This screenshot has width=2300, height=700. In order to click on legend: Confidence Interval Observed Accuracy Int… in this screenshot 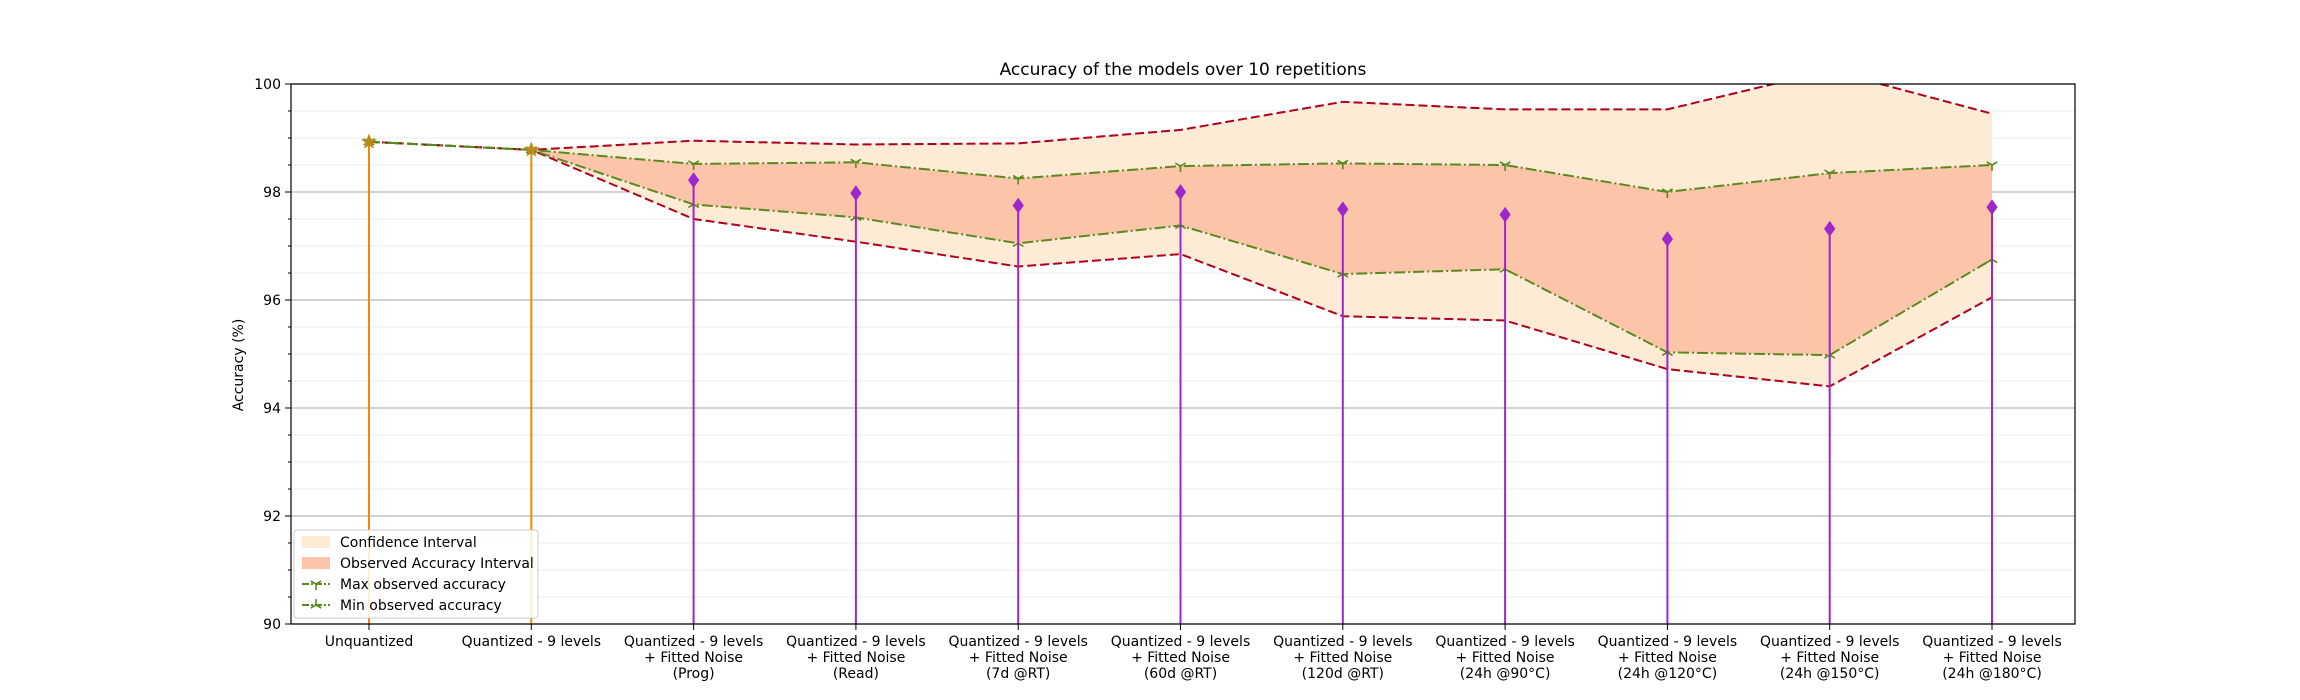, I will do `click(416, 574)`.